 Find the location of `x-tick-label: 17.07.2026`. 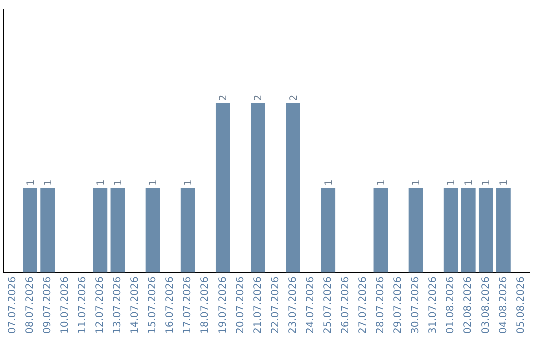

x-tick-label: 17.07.2026 is located at coordinates (188, 305).